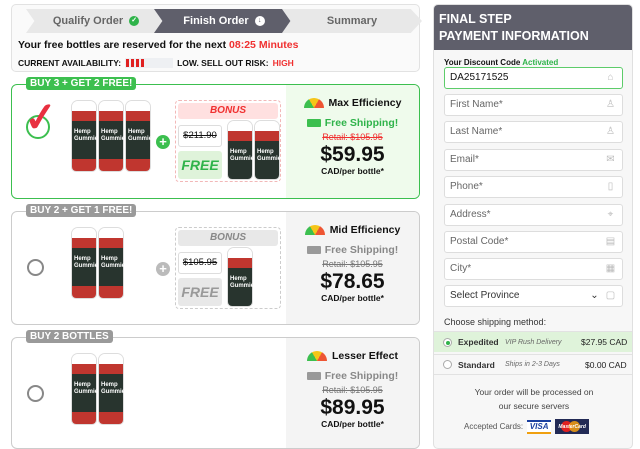 The width and height of the screenshot is (640, 449). I want to click on discount-code-value: DA25171525, so click(479, 77).